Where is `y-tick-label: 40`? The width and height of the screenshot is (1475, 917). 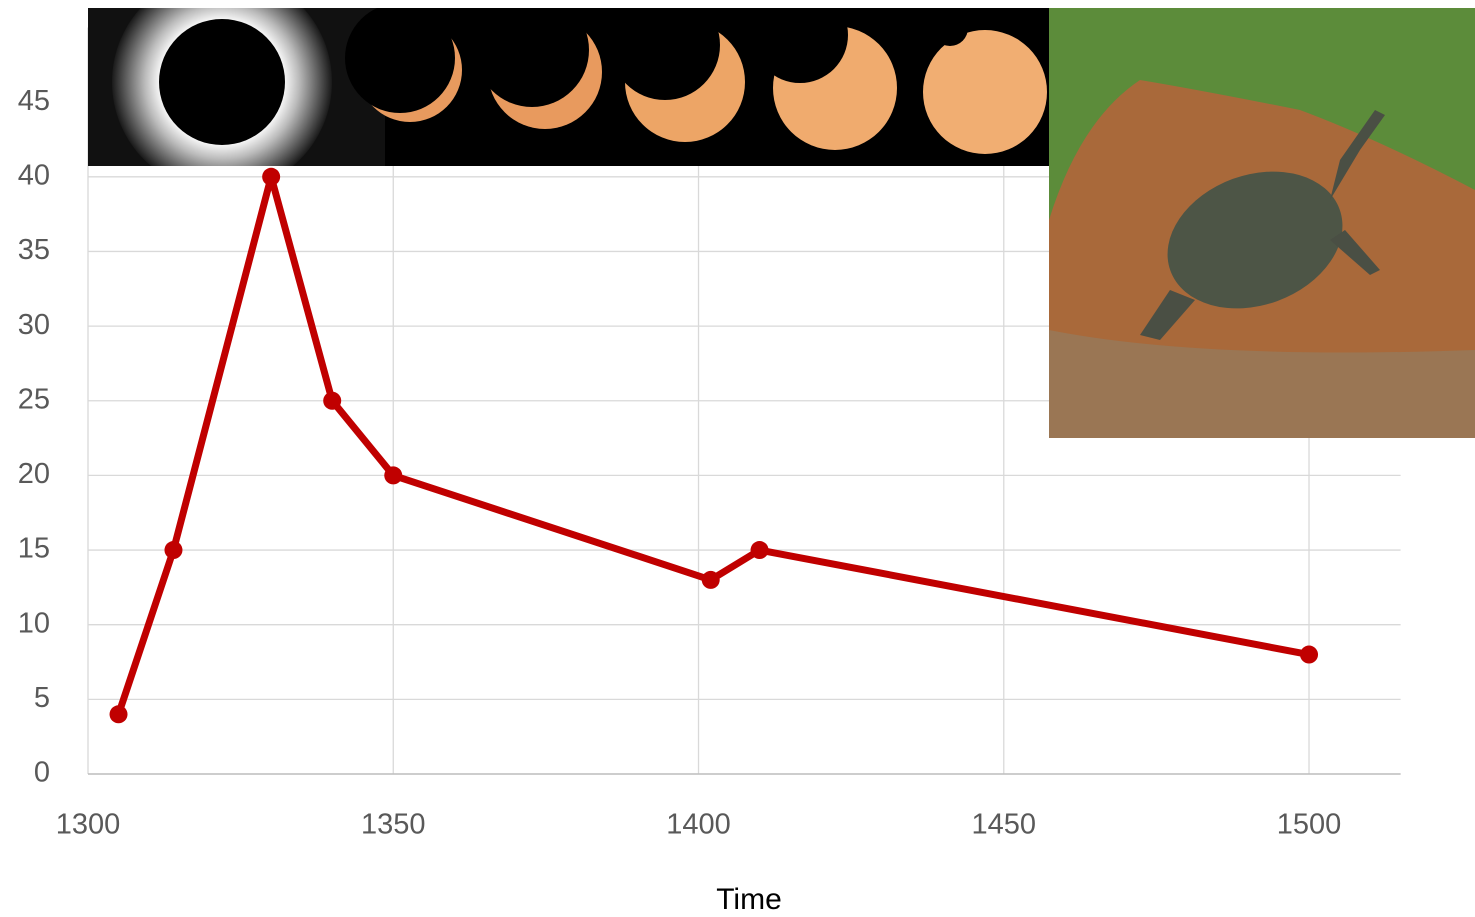 y-tick-label: 40 is located at coordinates (34, 175).